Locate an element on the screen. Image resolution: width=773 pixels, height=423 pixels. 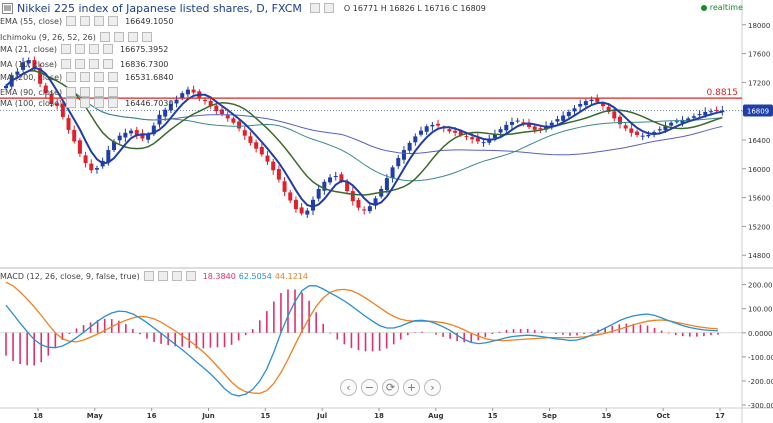
time-tick-label: May is located at coordinates (95, 416).